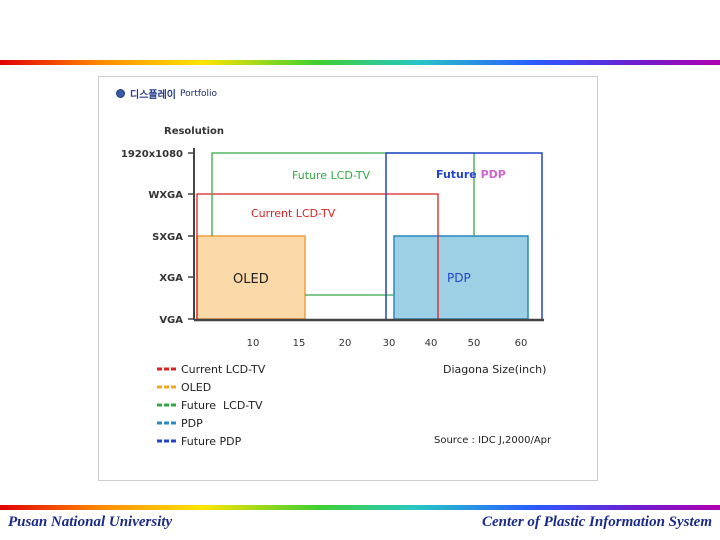 Image resolution: width=720 pixels, height=540 pixels. I want to click on y-axis-title: Resolution, so click(194, 131).